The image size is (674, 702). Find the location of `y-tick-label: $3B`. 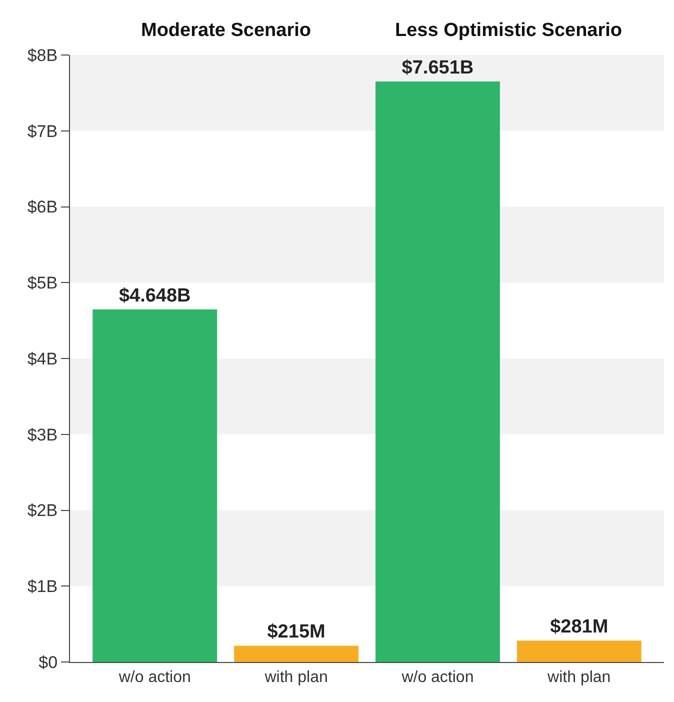

y-tick-label: $3B is located at coordinates (42, 434).